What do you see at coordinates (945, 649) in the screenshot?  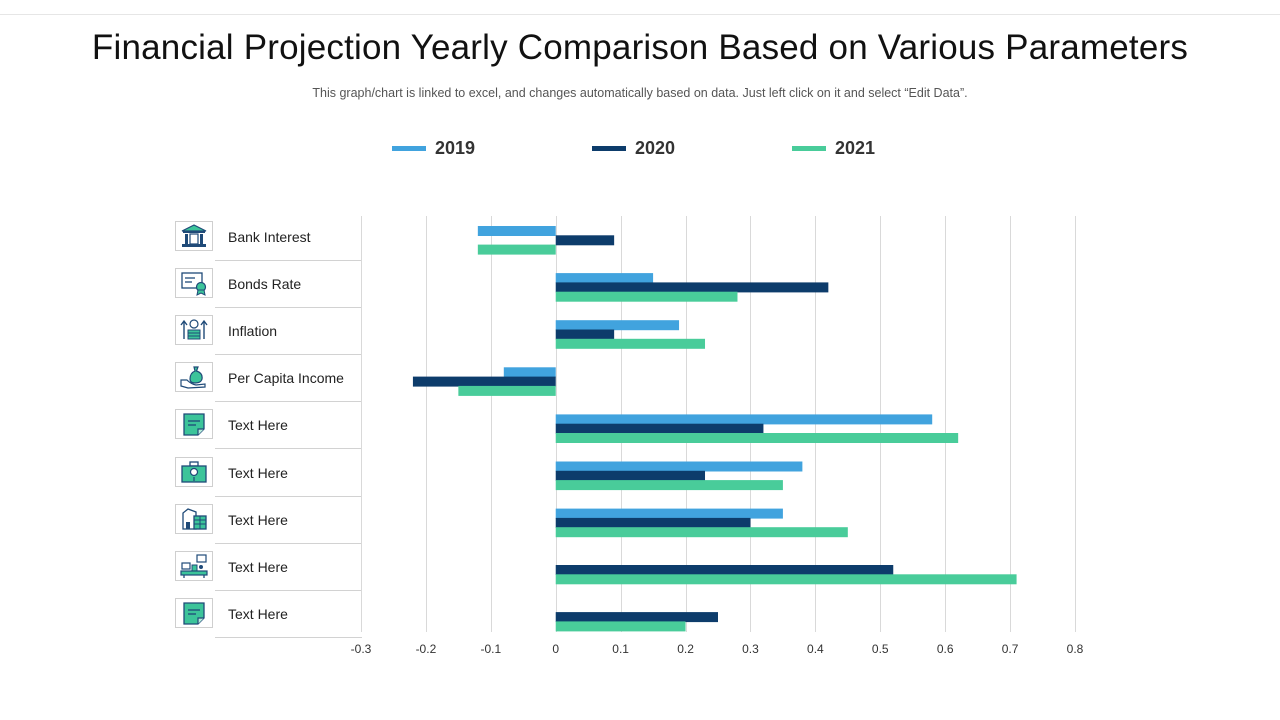 I see `x-tick-label: 0.6` at bounding box center [945, 649].